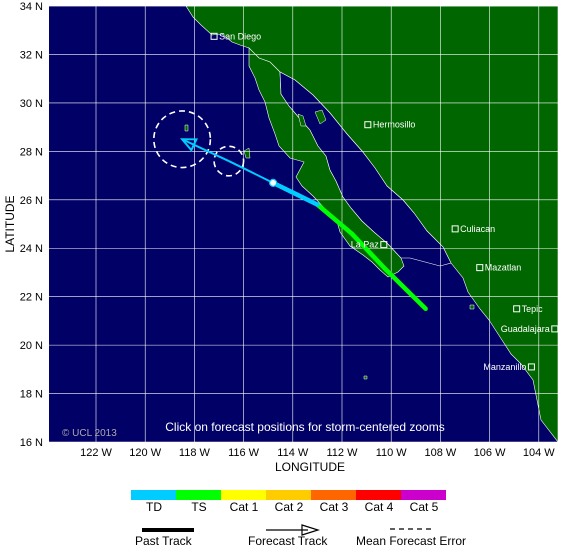  What do you see at coordinates (365, 245) in the screenshot?
I see `city-label: La Paz` at bounding box center [365, 245].